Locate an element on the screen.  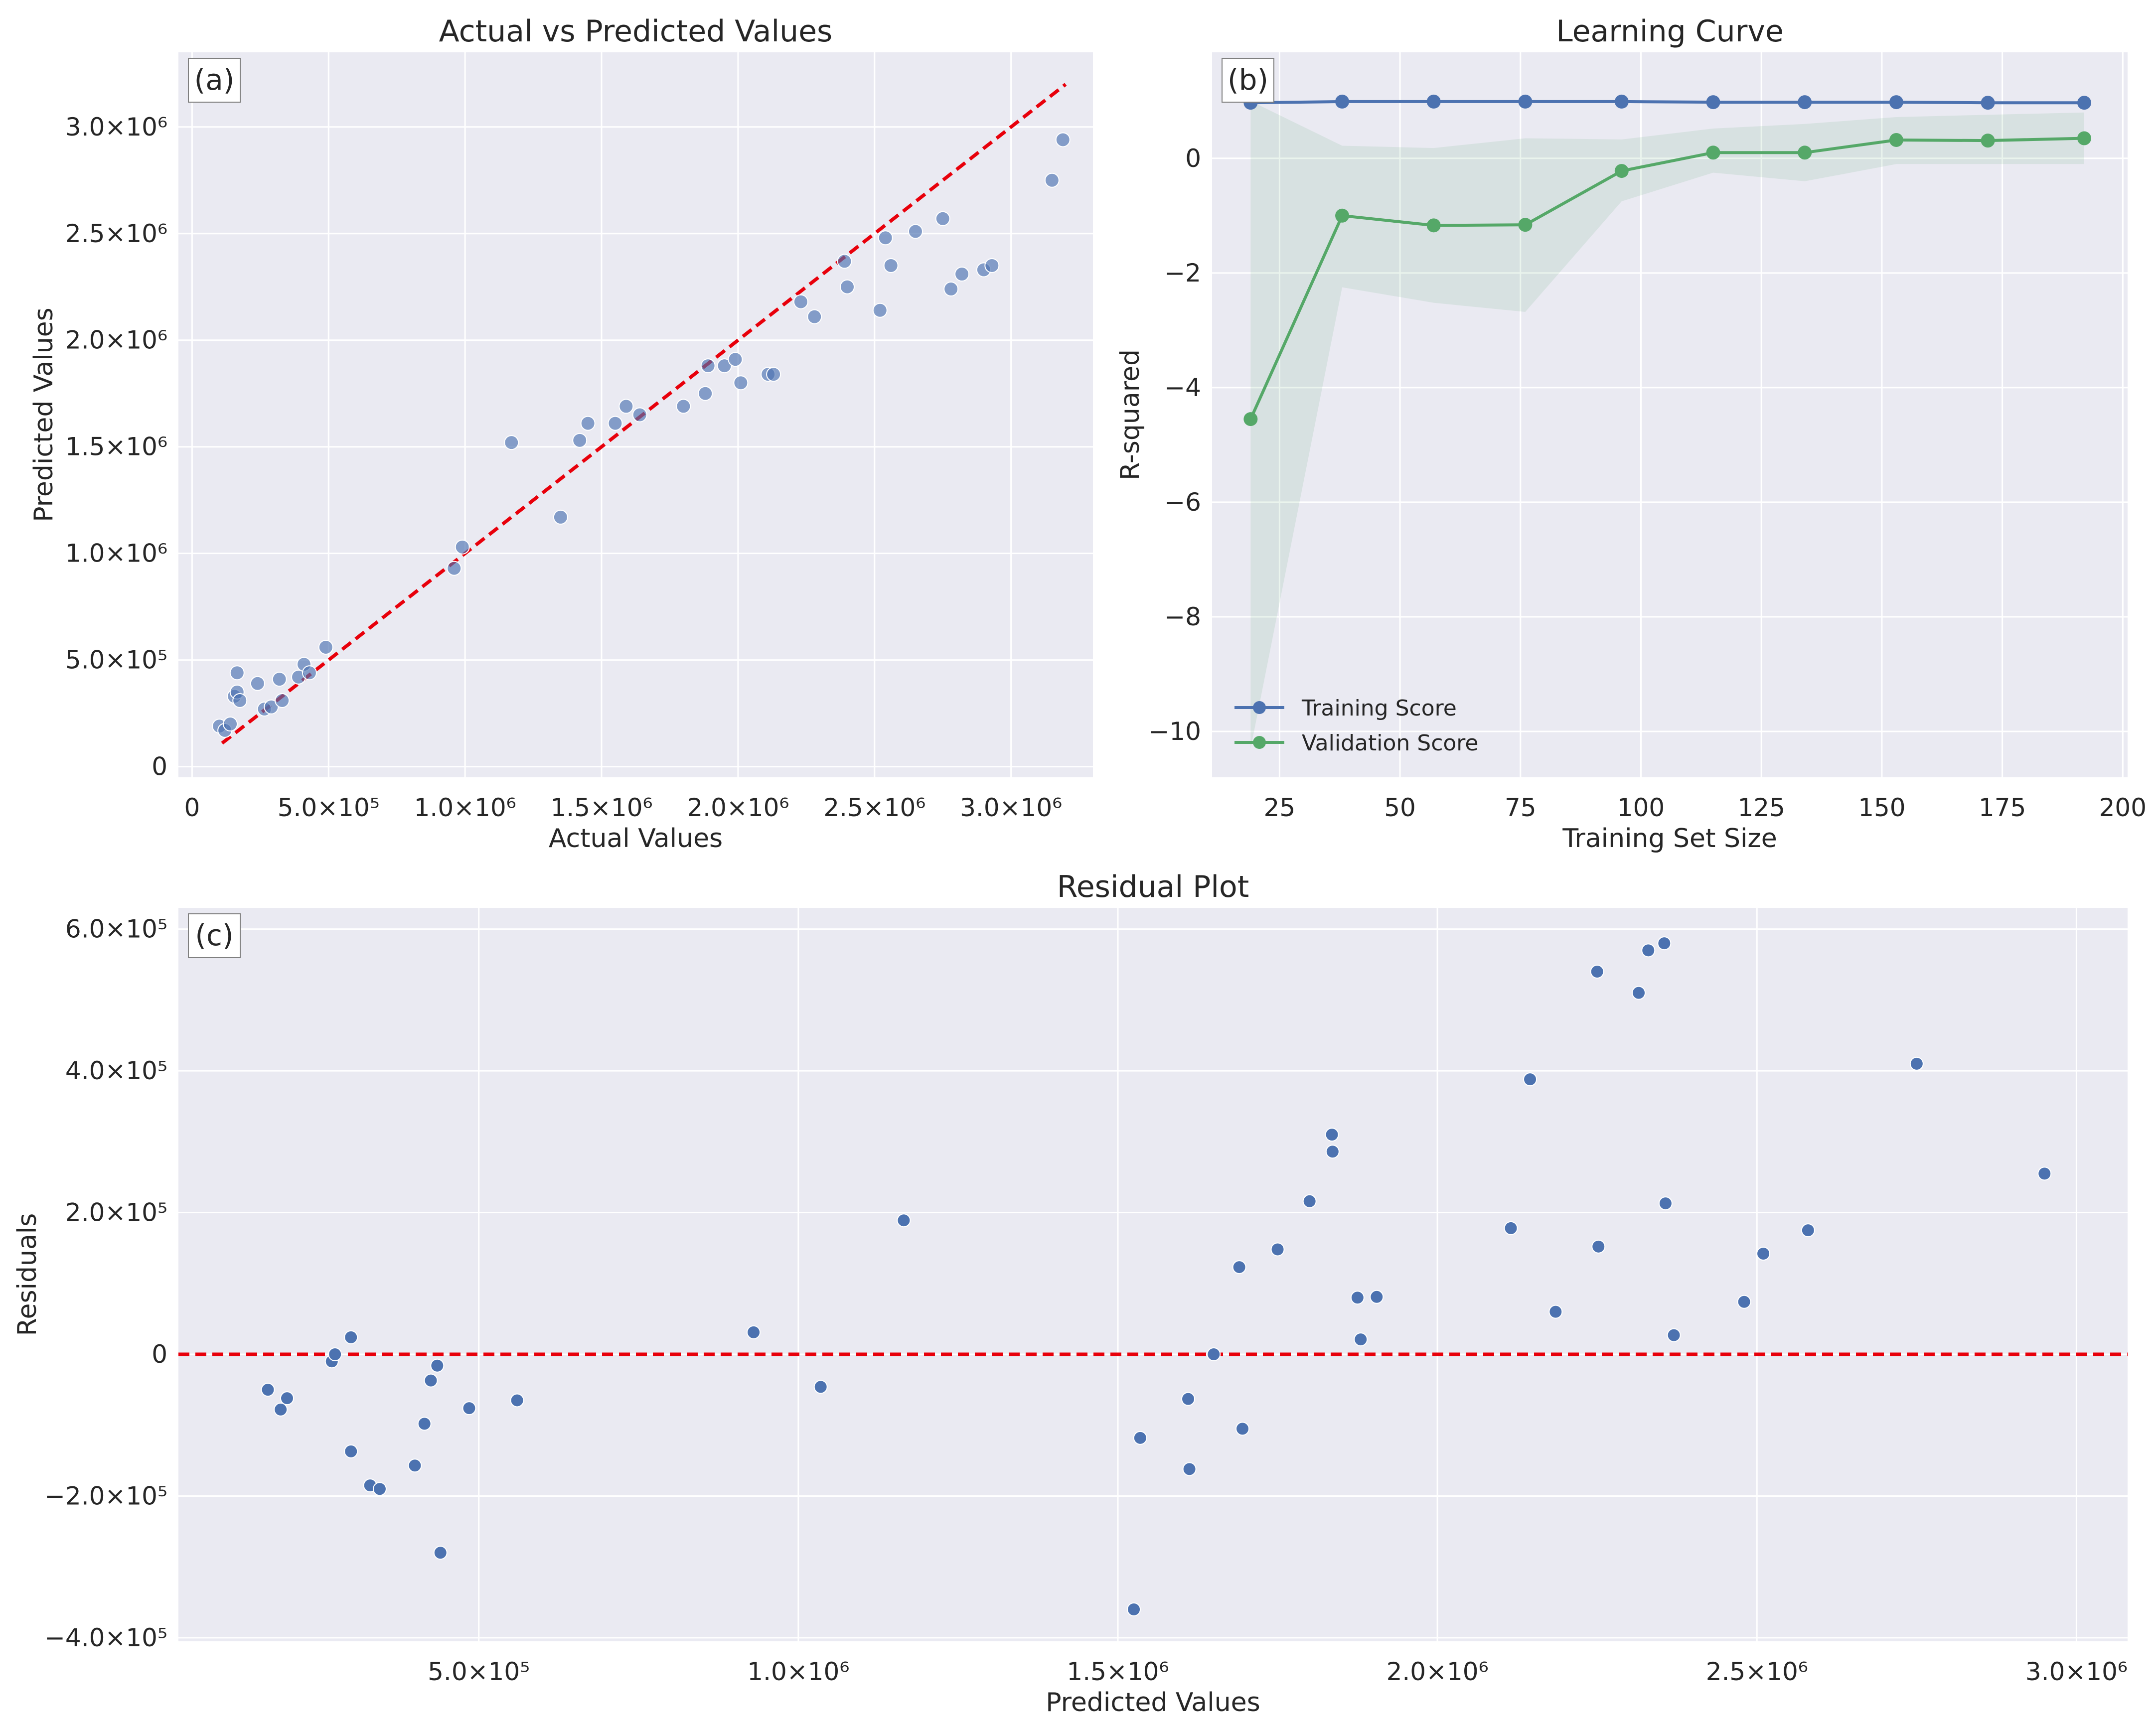
y-tick-label: −10 is located at coordinates (1174, 731).